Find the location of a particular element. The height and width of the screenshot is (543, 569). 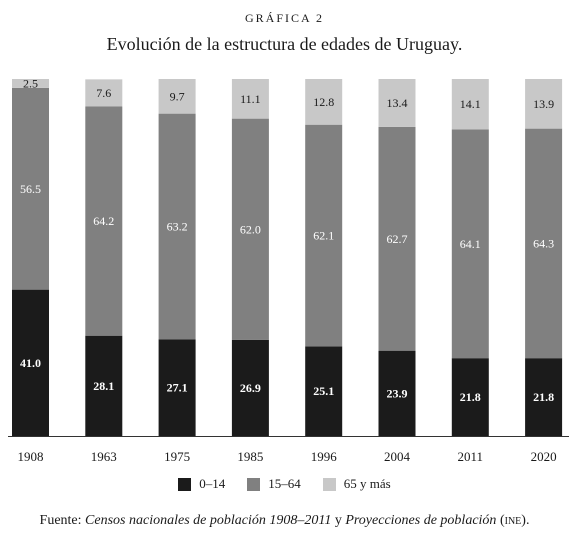

source-projections: Proyecciones de población is located at coordinates (421, 520).